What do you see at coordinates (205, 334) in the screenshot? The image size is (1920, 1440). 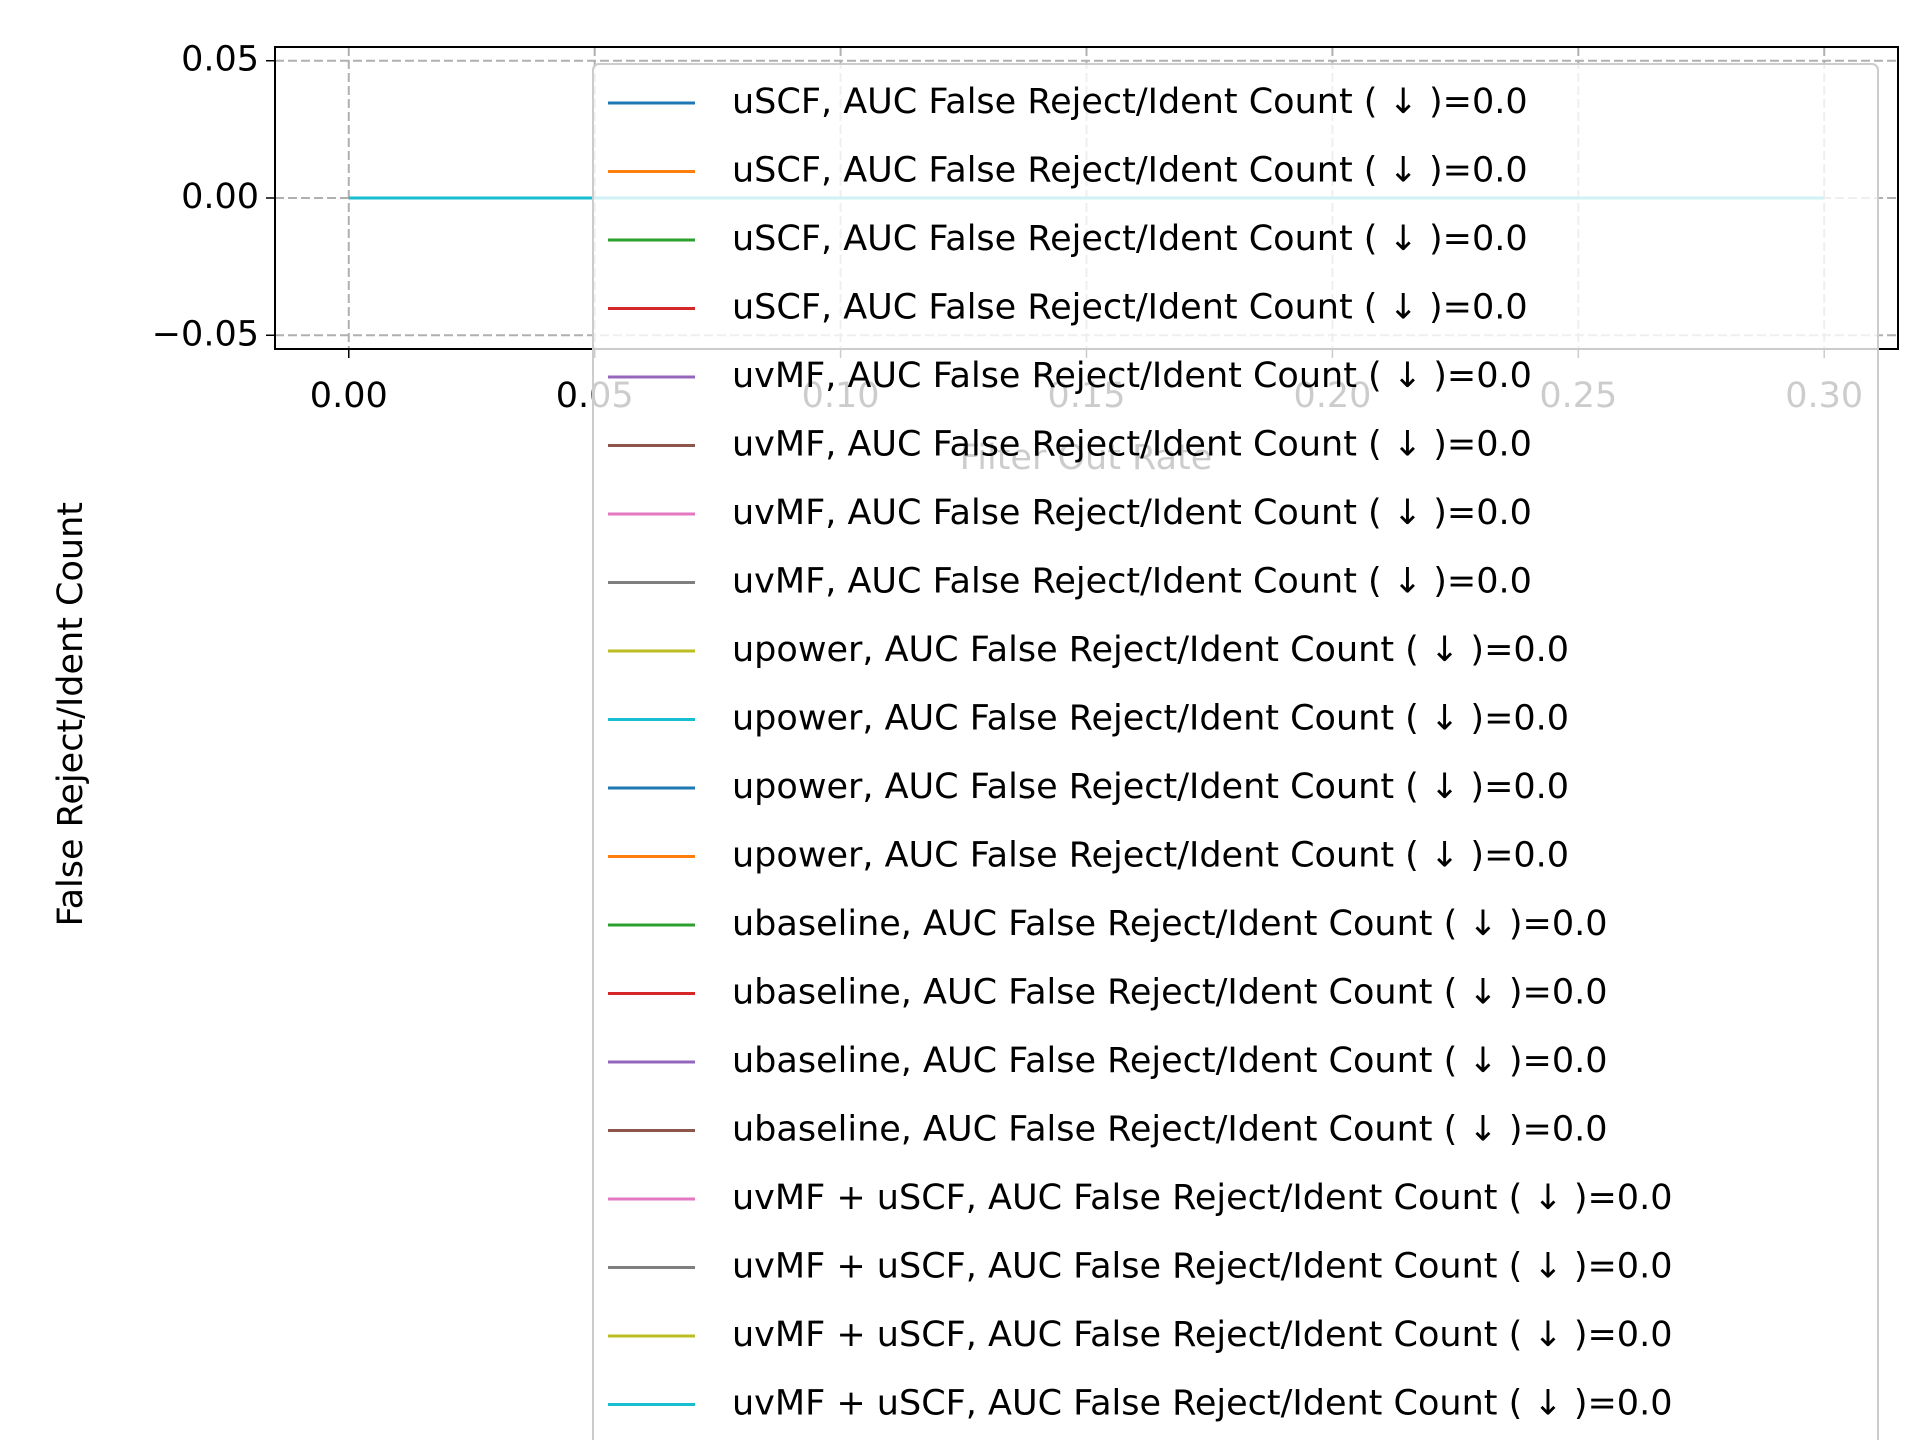 I see `y-tick-label: −0.05` at bounding box center [205, 334].